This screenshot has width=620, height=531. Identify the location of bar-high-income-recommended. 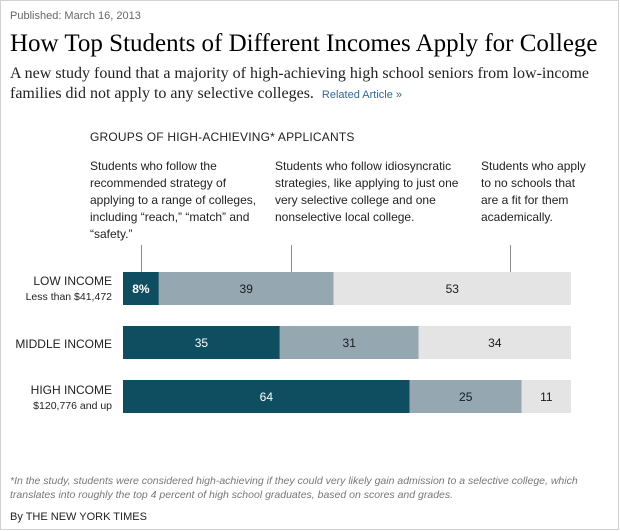
(266, 396).